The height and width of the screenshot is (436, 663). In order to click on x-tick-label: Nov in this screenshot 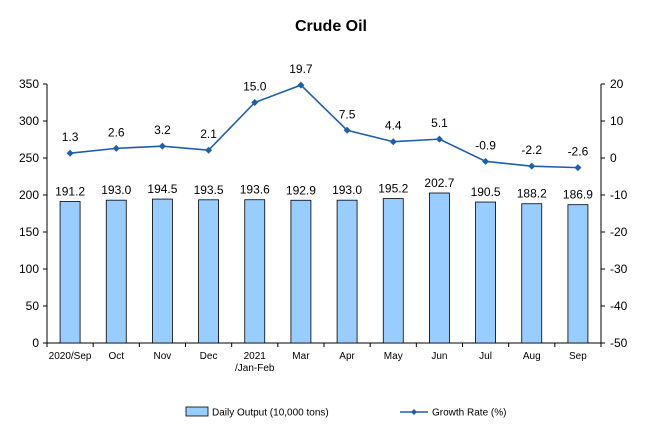, I will do `click(163, 356)`.